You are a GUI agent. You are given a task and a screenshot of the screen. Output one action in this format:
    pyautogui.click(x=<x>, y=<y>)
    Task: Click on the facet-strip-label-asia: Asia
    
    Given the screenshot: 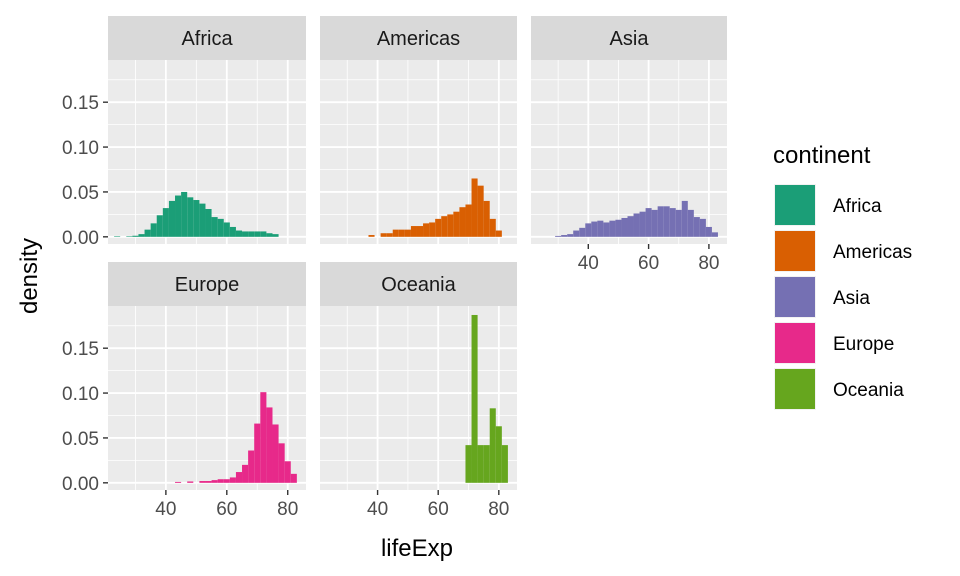 What is the action you would take?
    pyautogui.click(x=630, y=39)
    